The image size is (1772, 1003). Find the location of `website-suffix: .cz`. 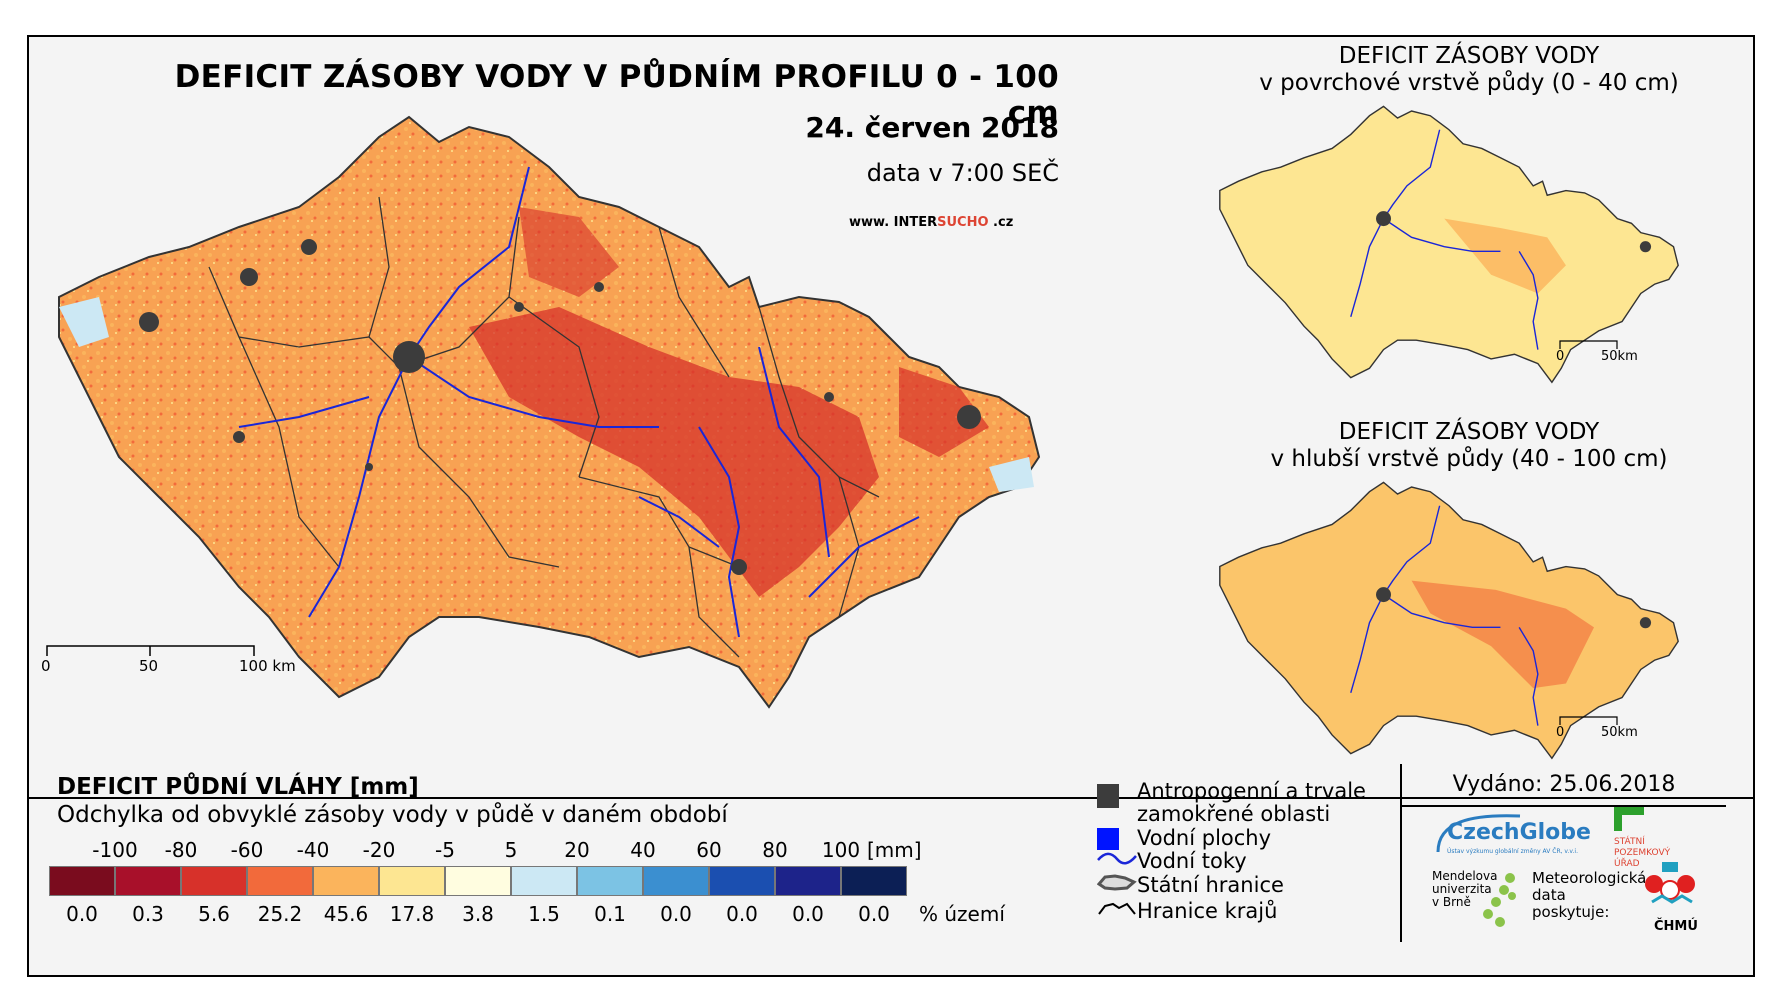

website-suffix: .cz is located at coordinates (1001, 222).